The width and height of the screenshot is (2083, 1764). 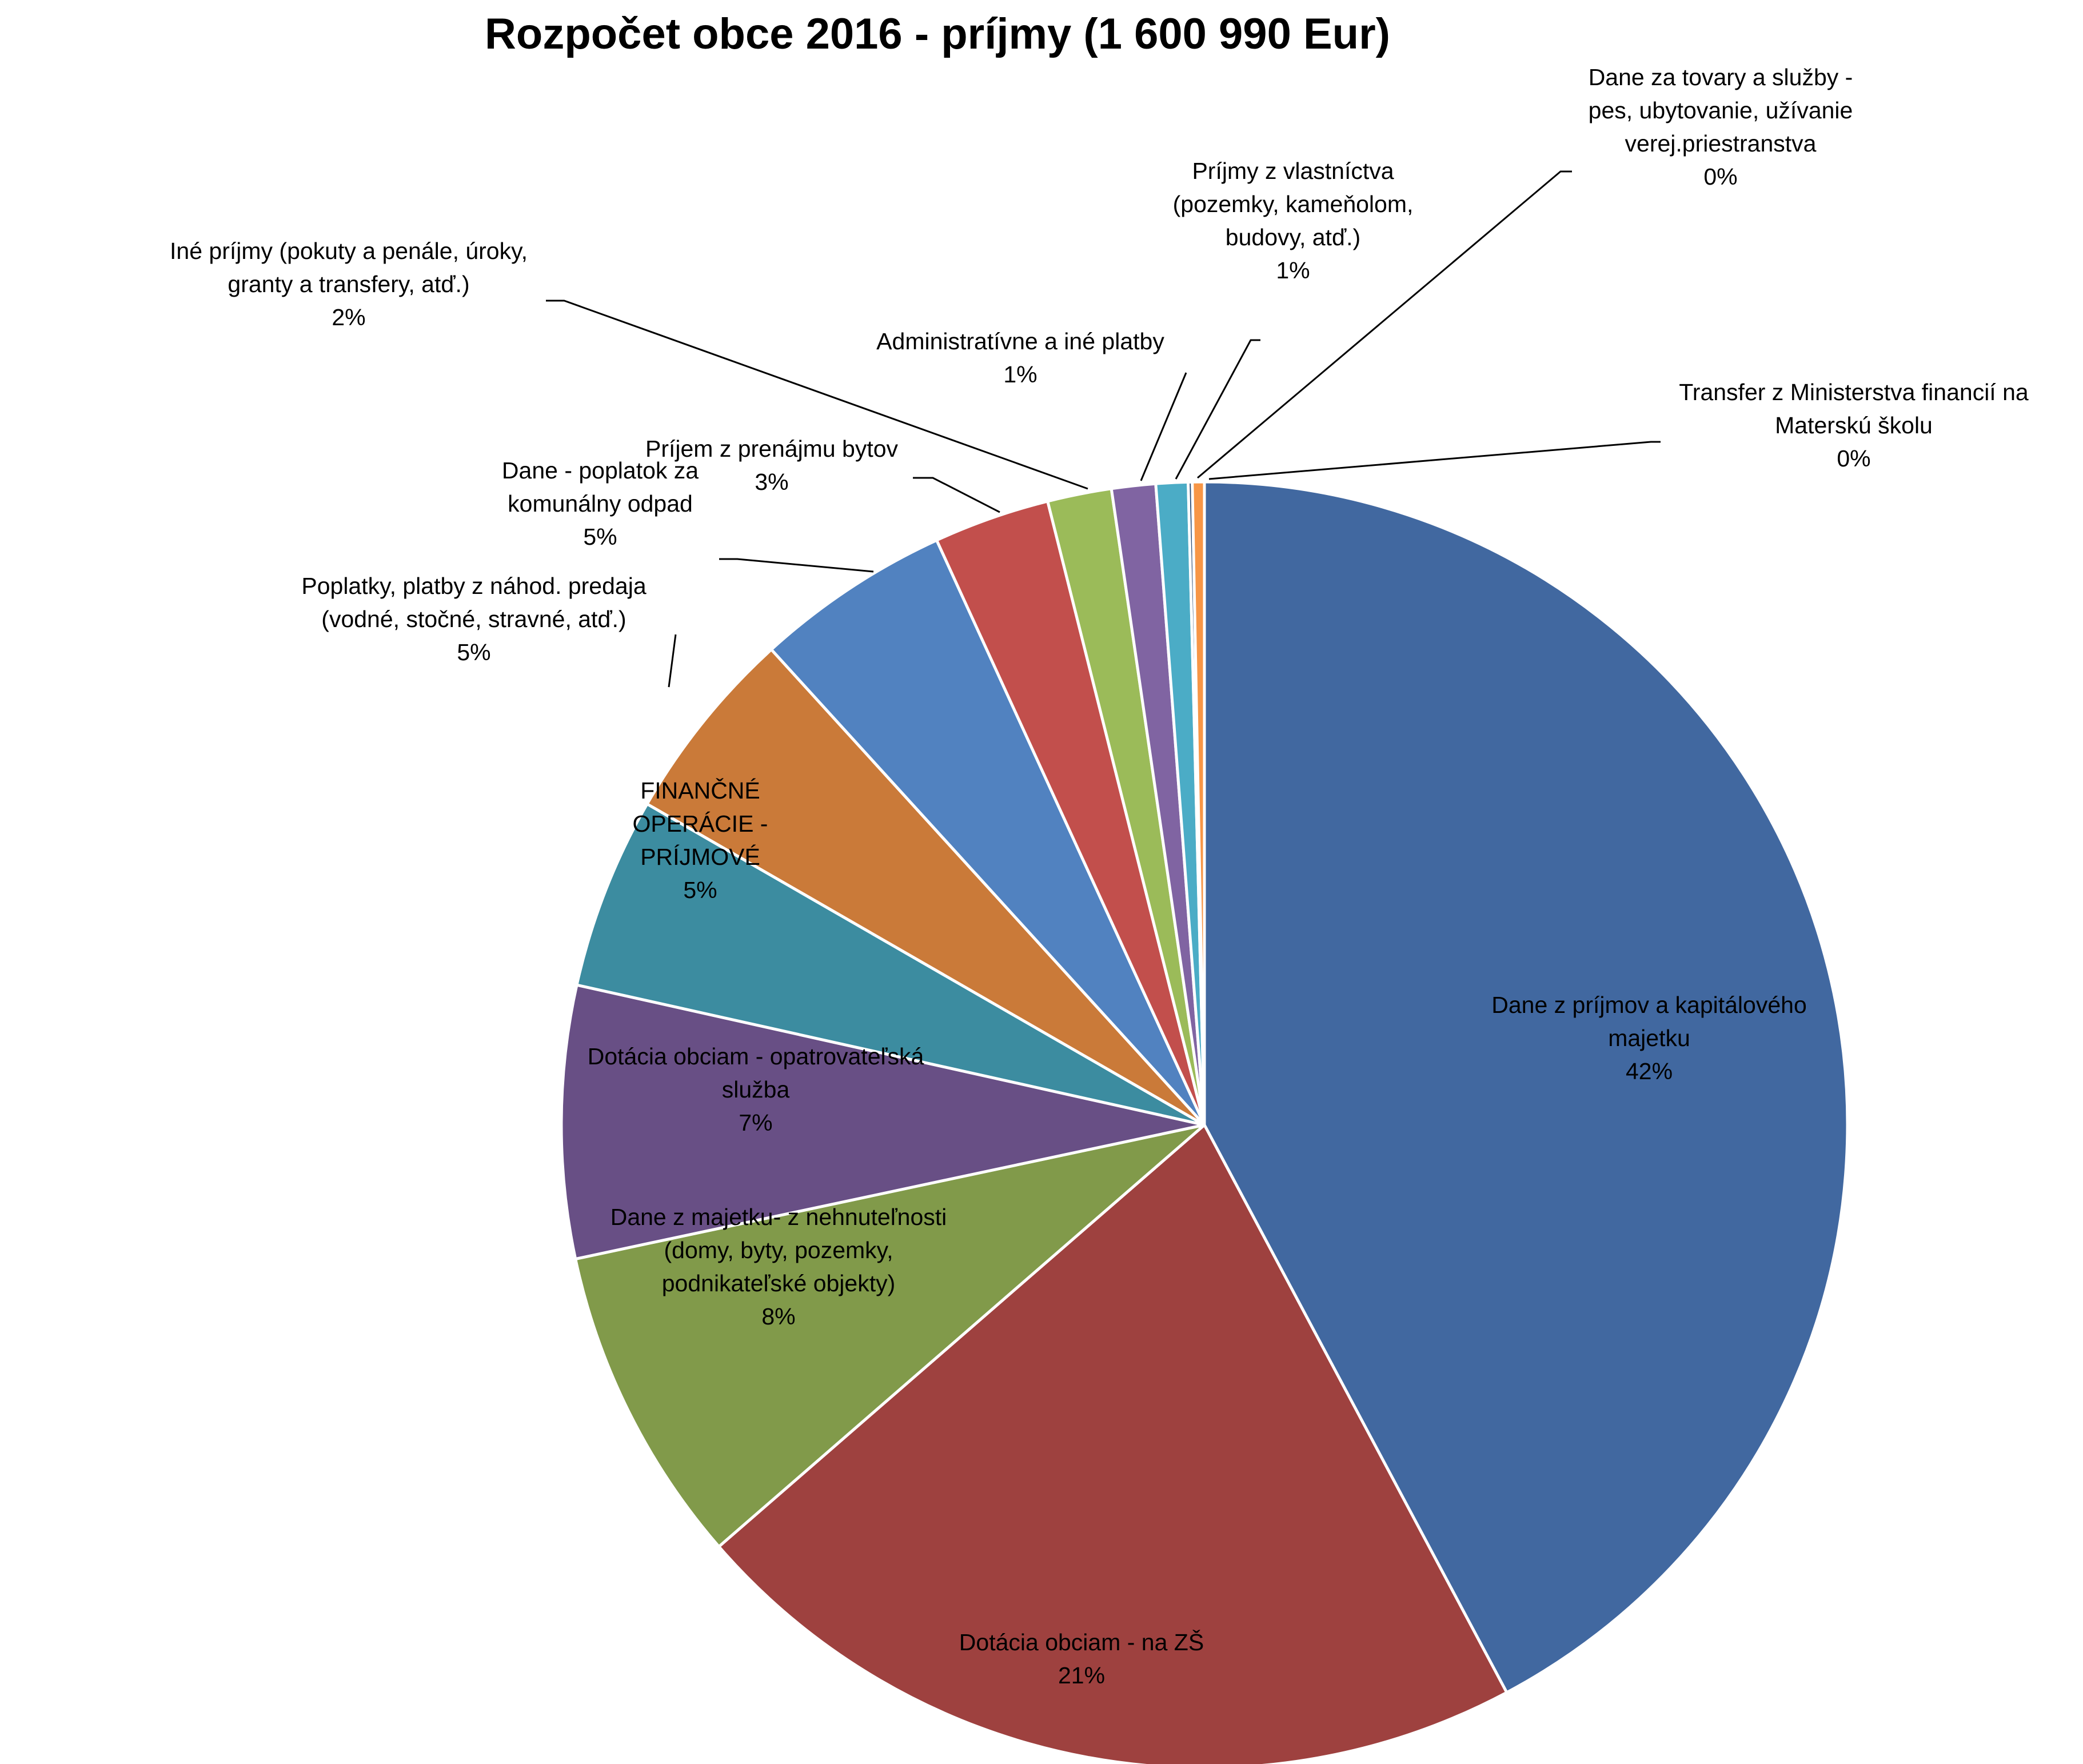 I want to click on data-label-line: majetku, so click(x=1649, y=1038).